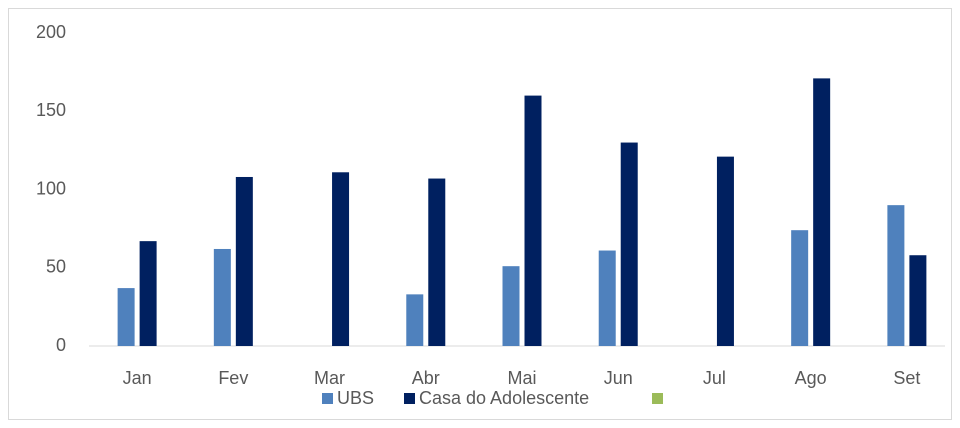  Describe the element at coordinates (61, 345) in the screenshot. I see `y-tick-label: 0` at that location.